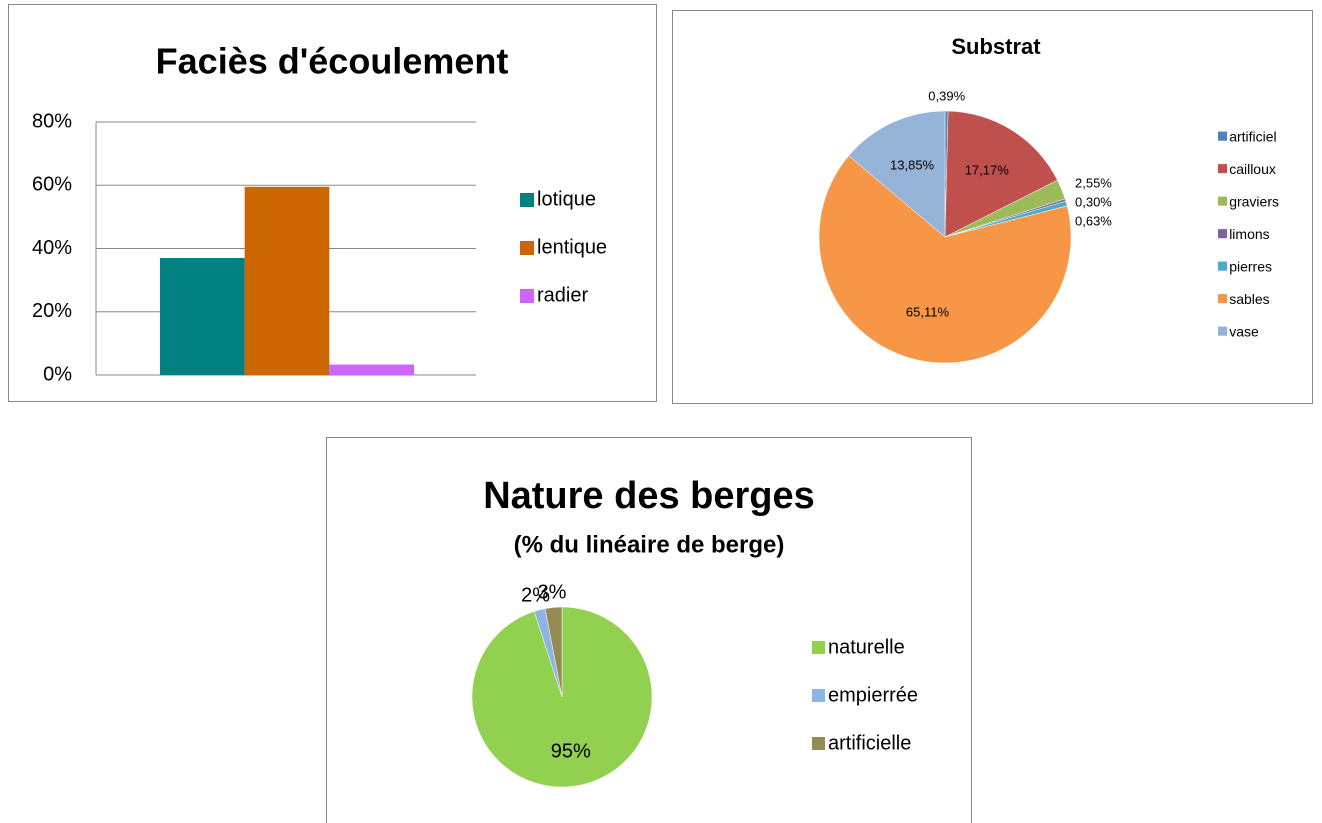 This screenshot has width=1322, height=823. What do you see at coordinates (1093, 183) in the screenshot?
I see `data-label: 2,55%` at bounding box center [1093, 183].